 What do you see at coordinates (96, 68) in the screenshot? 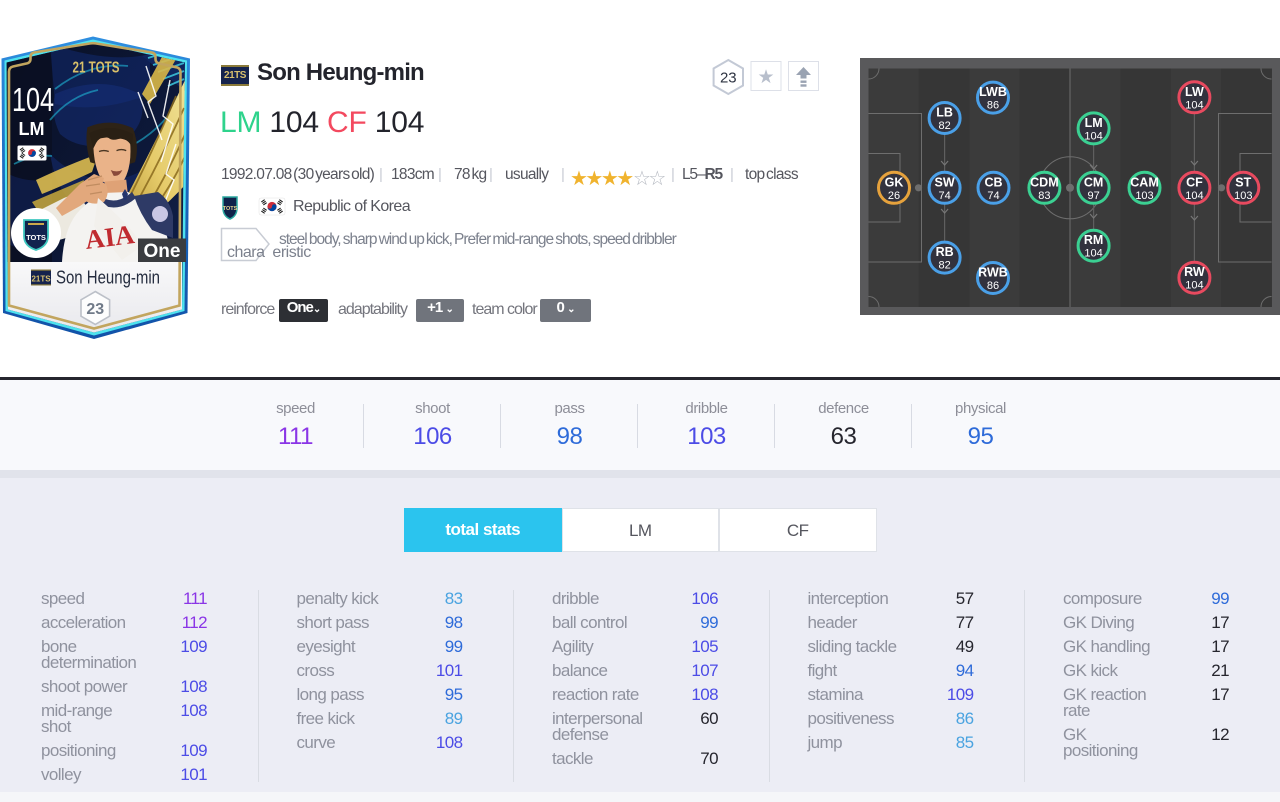
I see `svg-text: 21 TOTS` at bounding box center [96, 68].